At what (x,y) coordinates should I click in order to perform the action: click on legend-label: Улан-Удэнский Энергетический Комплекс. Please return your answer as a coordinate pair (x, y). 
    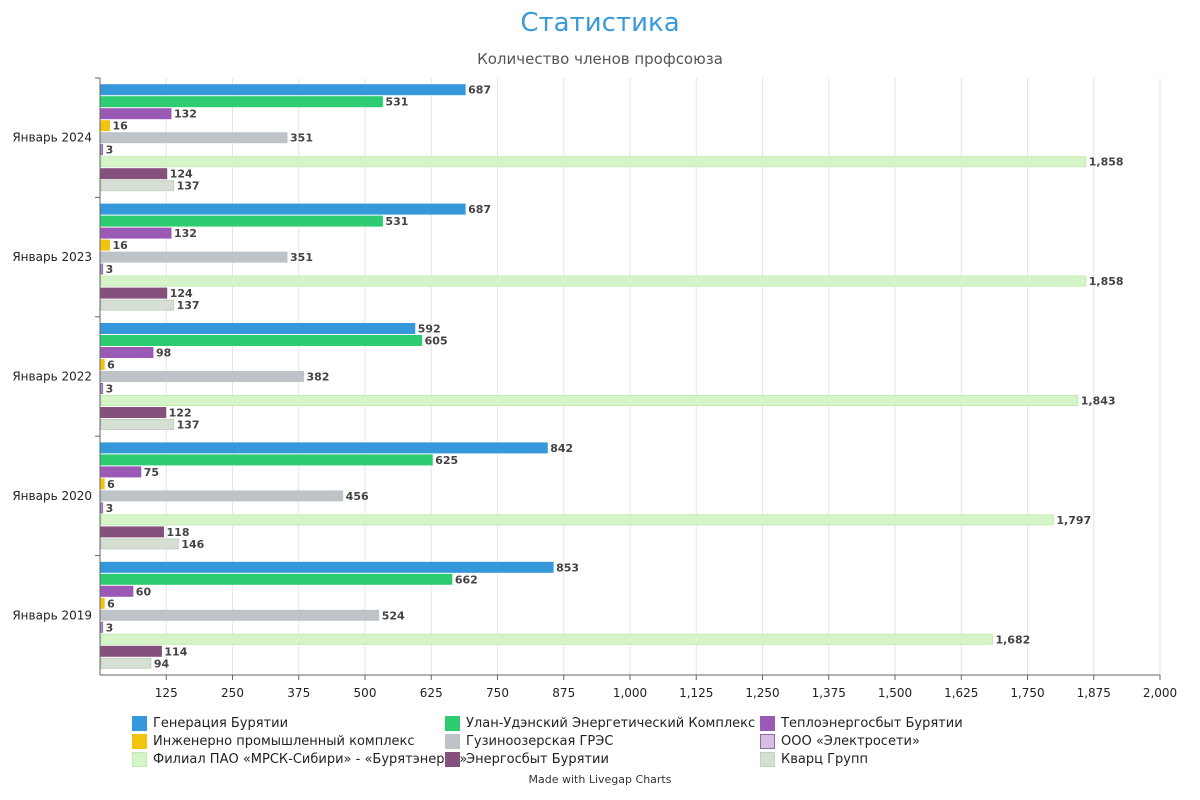
    Looking at the image, I should click on (611, 723).